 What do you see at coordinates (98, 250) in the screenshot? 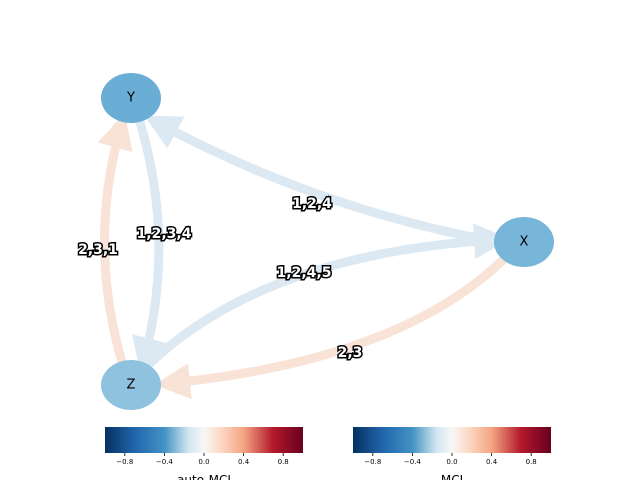
I see `edge-label: 2,3,1` at bounding box center [98, 250].